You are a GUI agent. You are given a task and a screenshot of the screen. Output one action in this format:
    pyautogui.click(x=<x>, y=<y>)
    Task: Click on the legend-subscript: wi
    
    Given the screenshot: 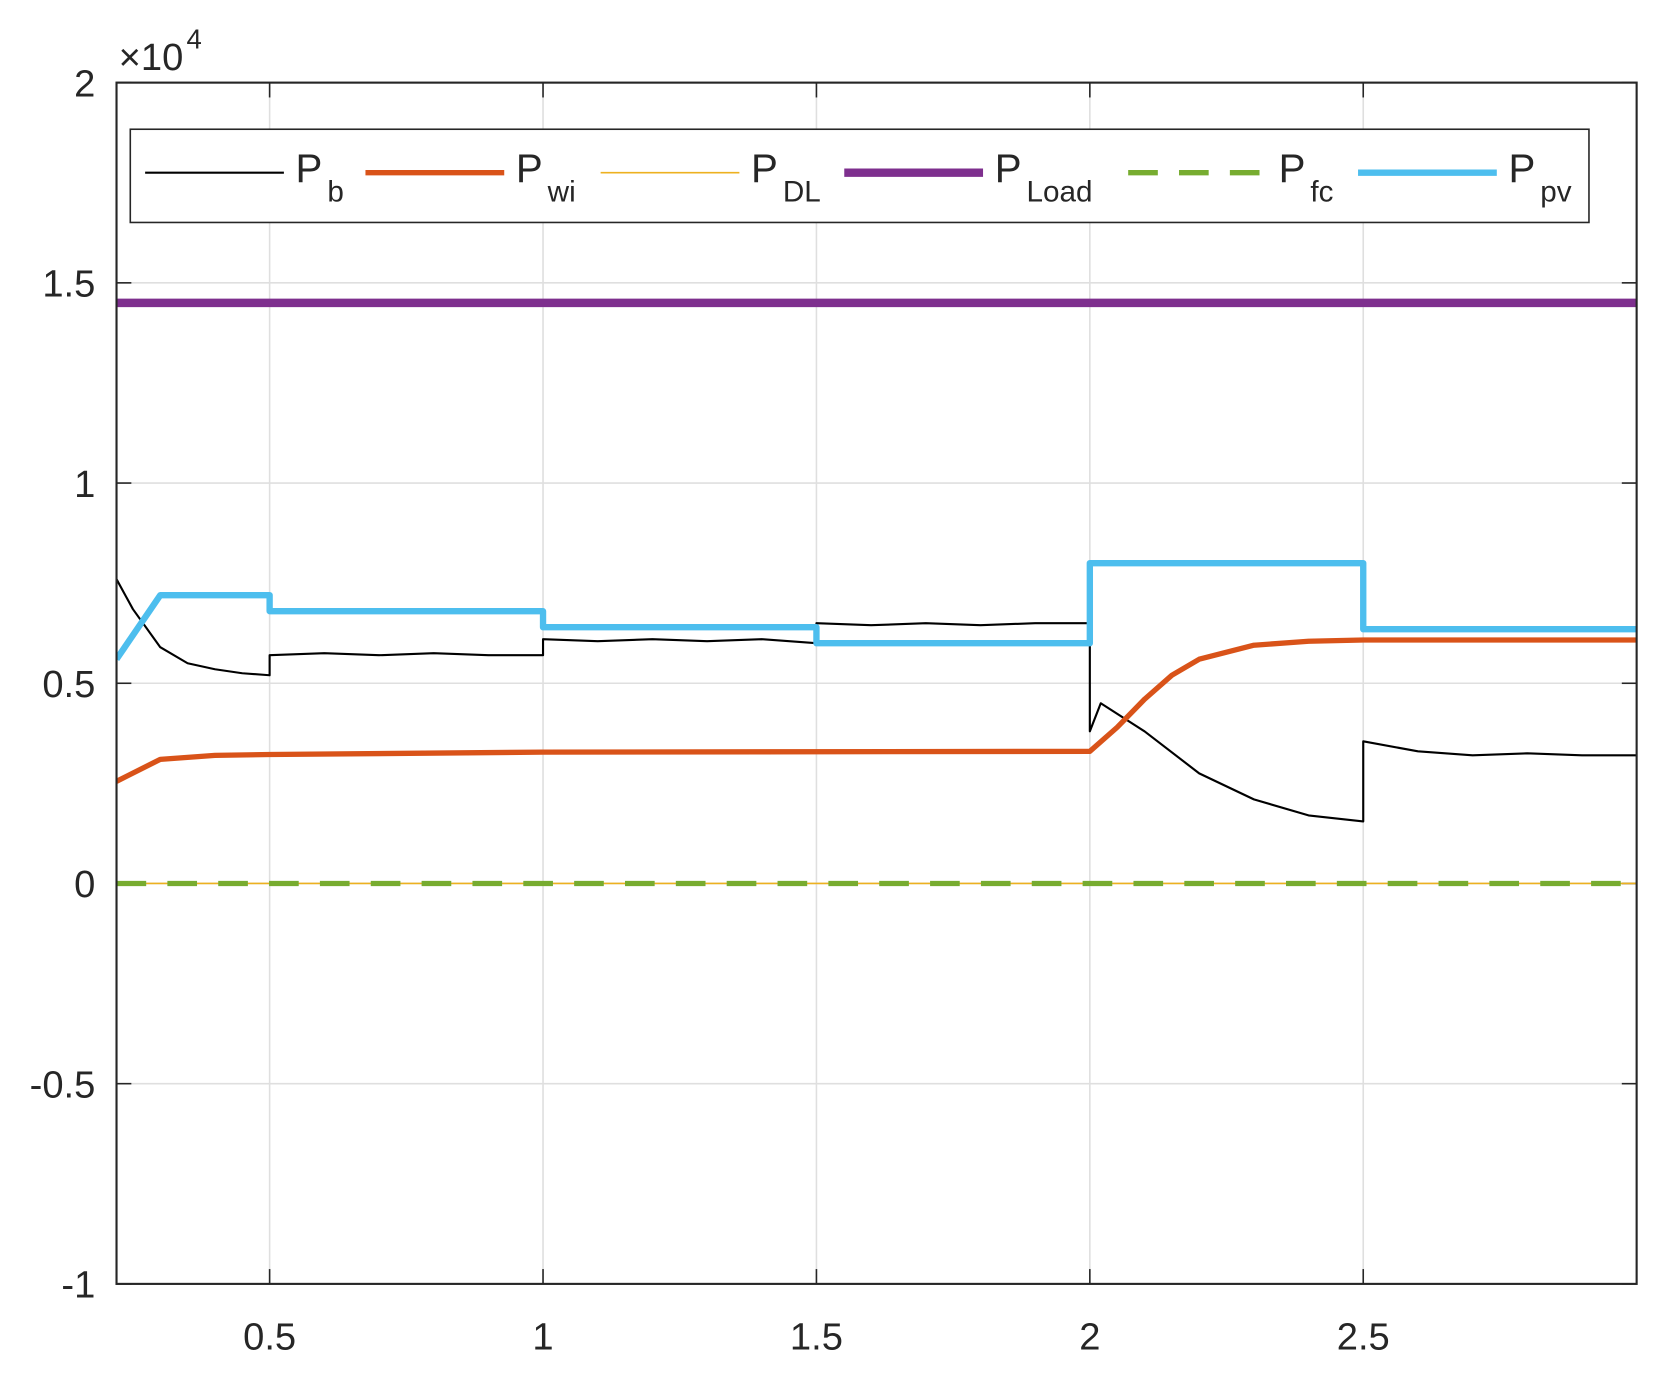 What is the action you would take?
    pyautogui.click(x=561, y=191)
    